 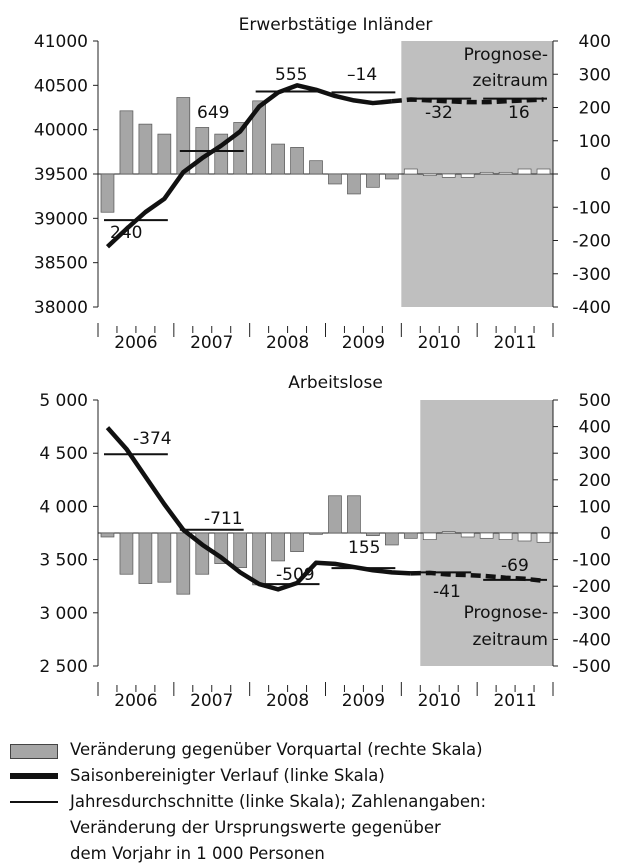 I want to click on legend-row-thick: Saisonbereinigter Verlauf (linke Skala), so click(x=310, y=777).